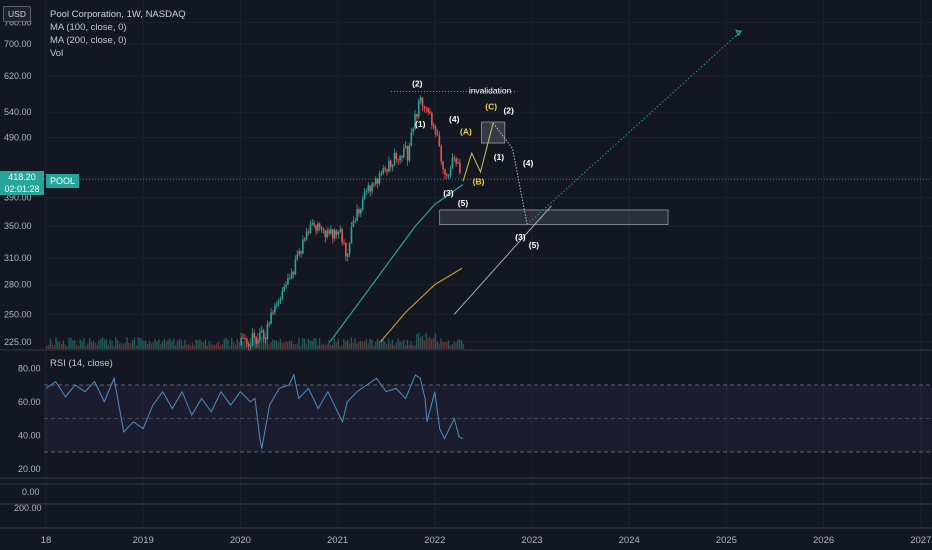  Describe the element at coordinates (240, 540) in the screenshot. I see `x-tick-label: 2020` at that location.